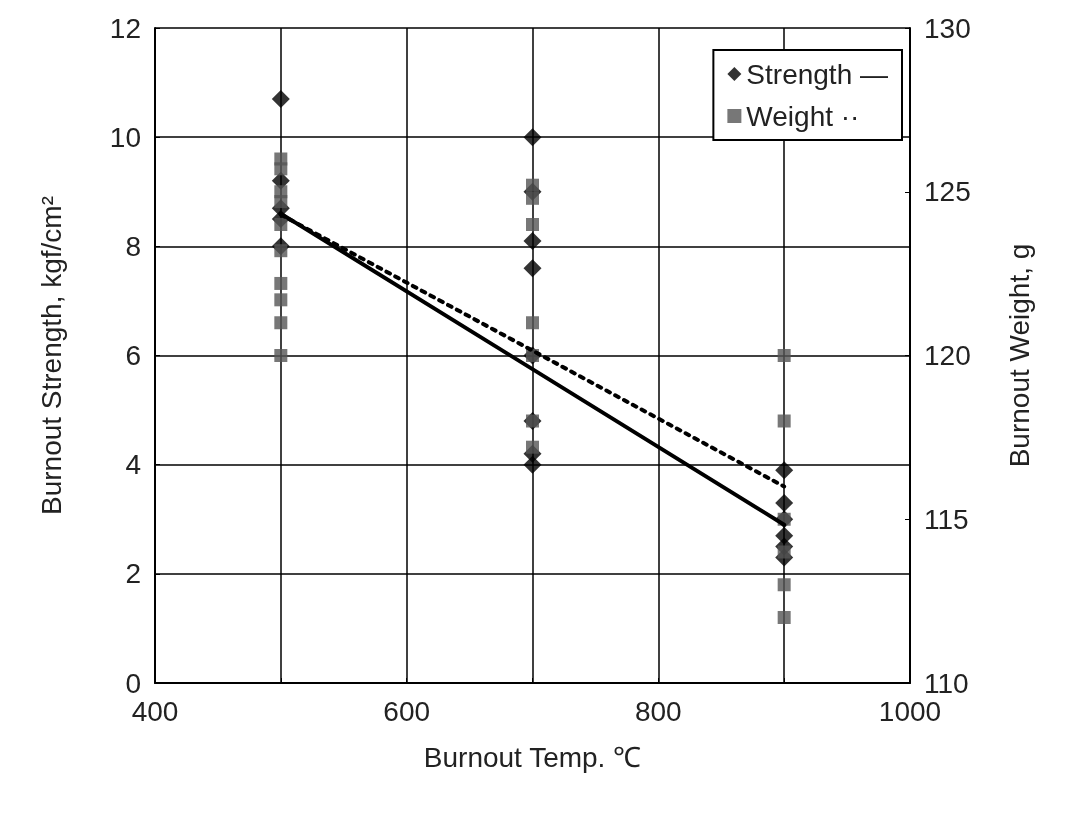  What do you see at coordinates (946, 519) in the screenshot?
I see `y2-tick-label: 115` at bounding box center [946, 519].